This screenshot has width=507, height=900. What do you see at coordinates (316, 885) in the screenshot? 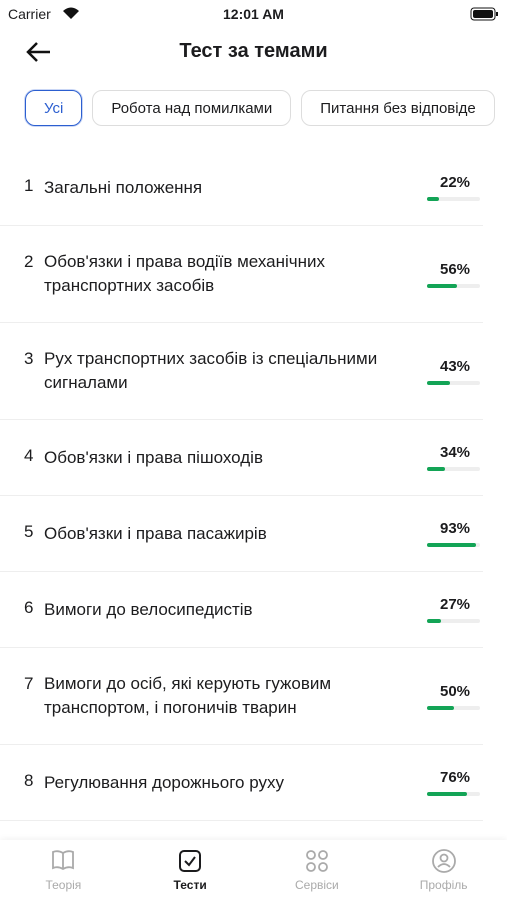
I see `nav-label: Сервіси` at bounding box center [316, 885].